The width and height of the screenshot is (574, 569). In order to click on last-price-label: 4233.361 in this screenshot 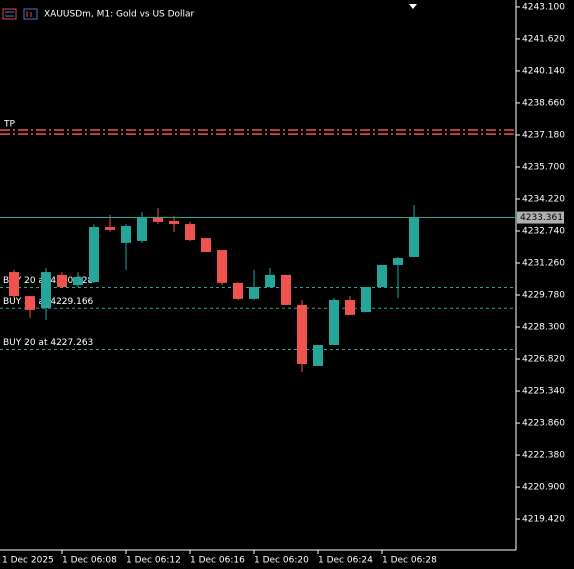, I will do `click(541, 218)`.